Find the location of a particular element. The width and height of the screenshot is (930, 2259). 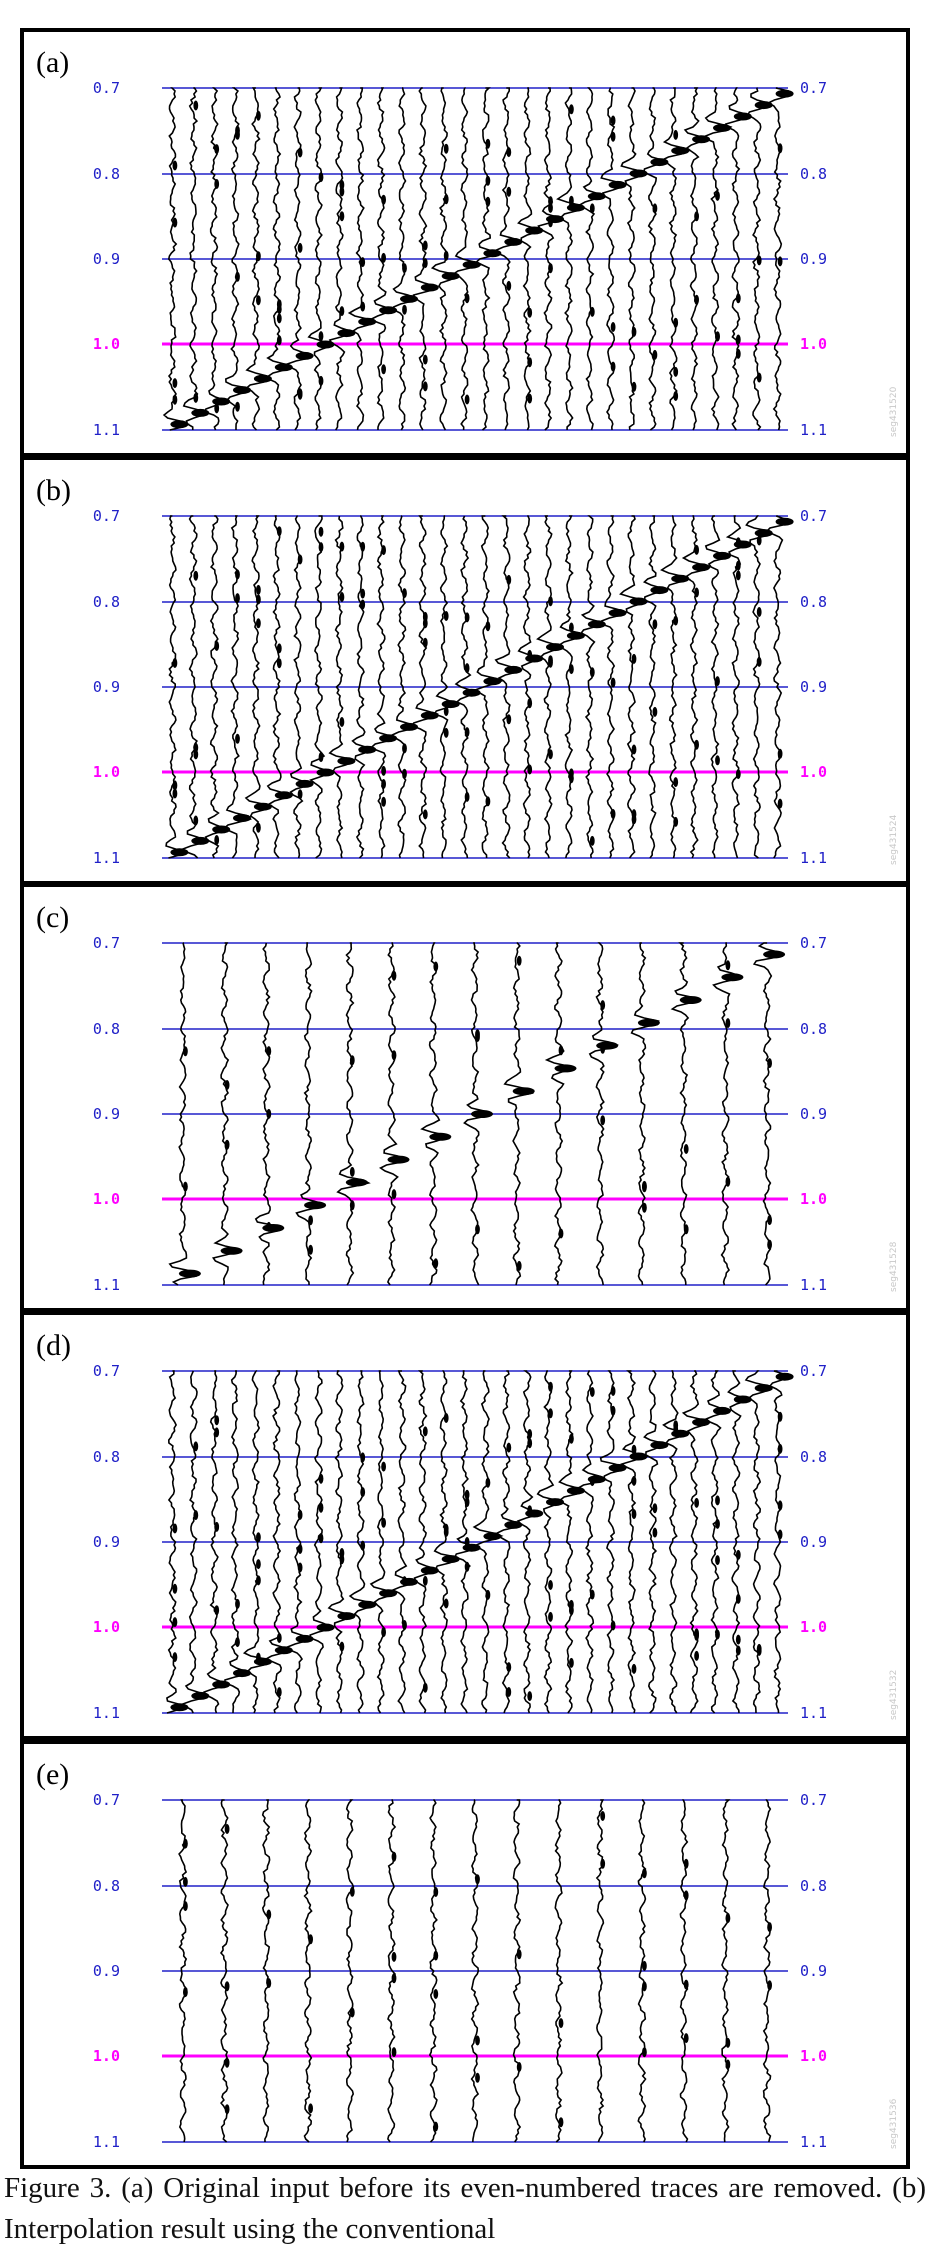

tick-label-right: 0.9 is located at coordinates (813, 687).